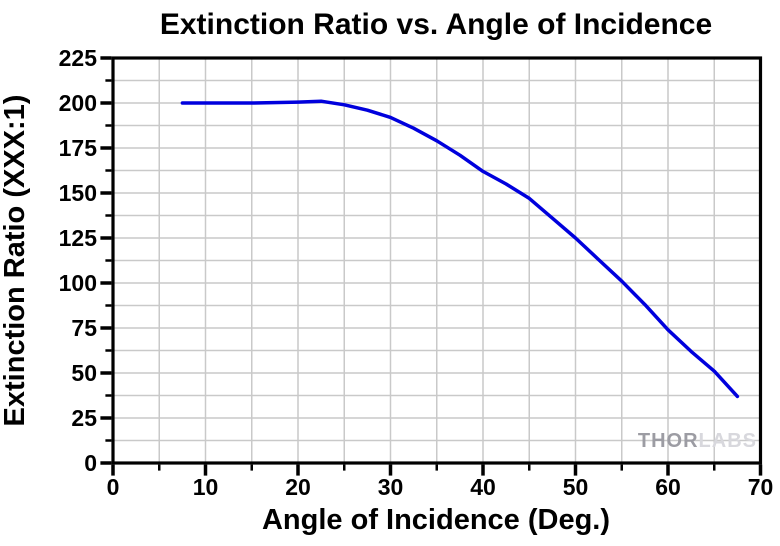 Image resolution: width=780 pixels, height=546 pixels. What do you see at coordinates (78, 193) in the screenshot?
I see `y-tick-label: 150` at bounding box center [78, 193].